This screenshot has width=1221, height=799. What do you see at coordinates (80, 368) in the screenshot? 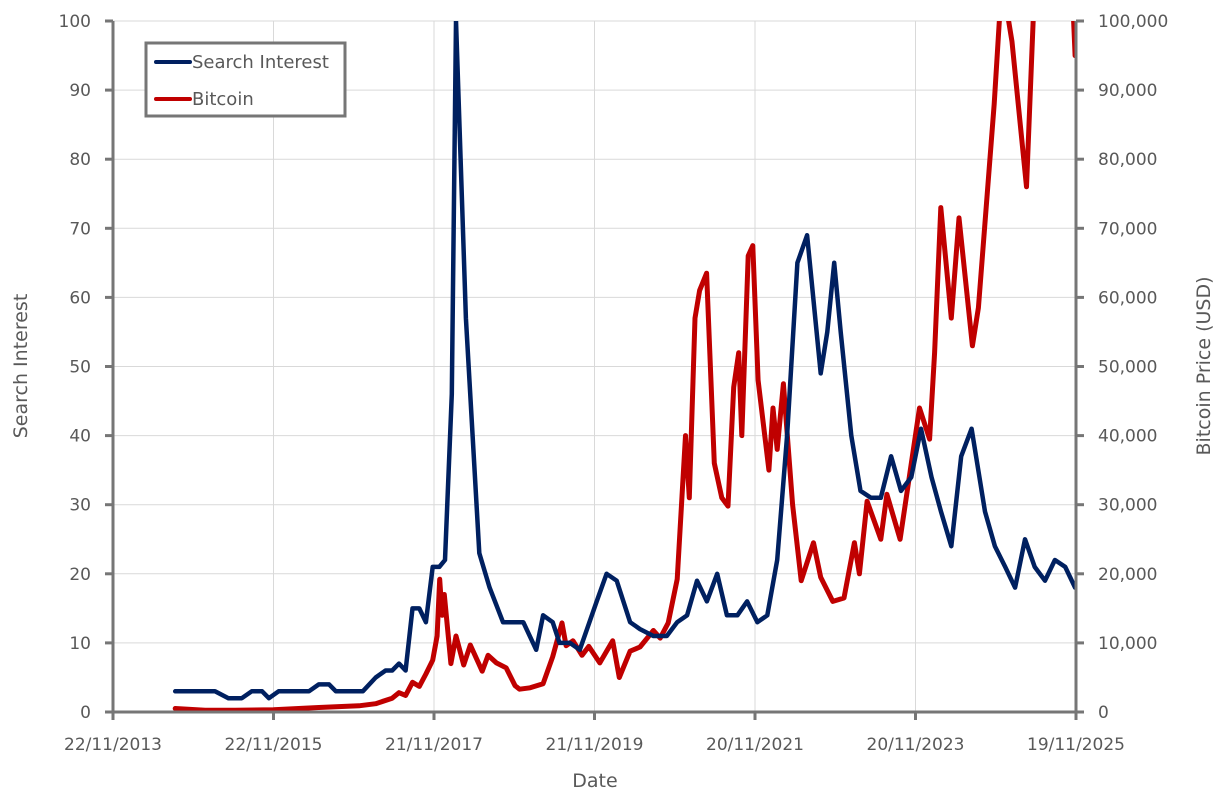
I see `y-tick-label: 50` at bounding box center [80, 368].